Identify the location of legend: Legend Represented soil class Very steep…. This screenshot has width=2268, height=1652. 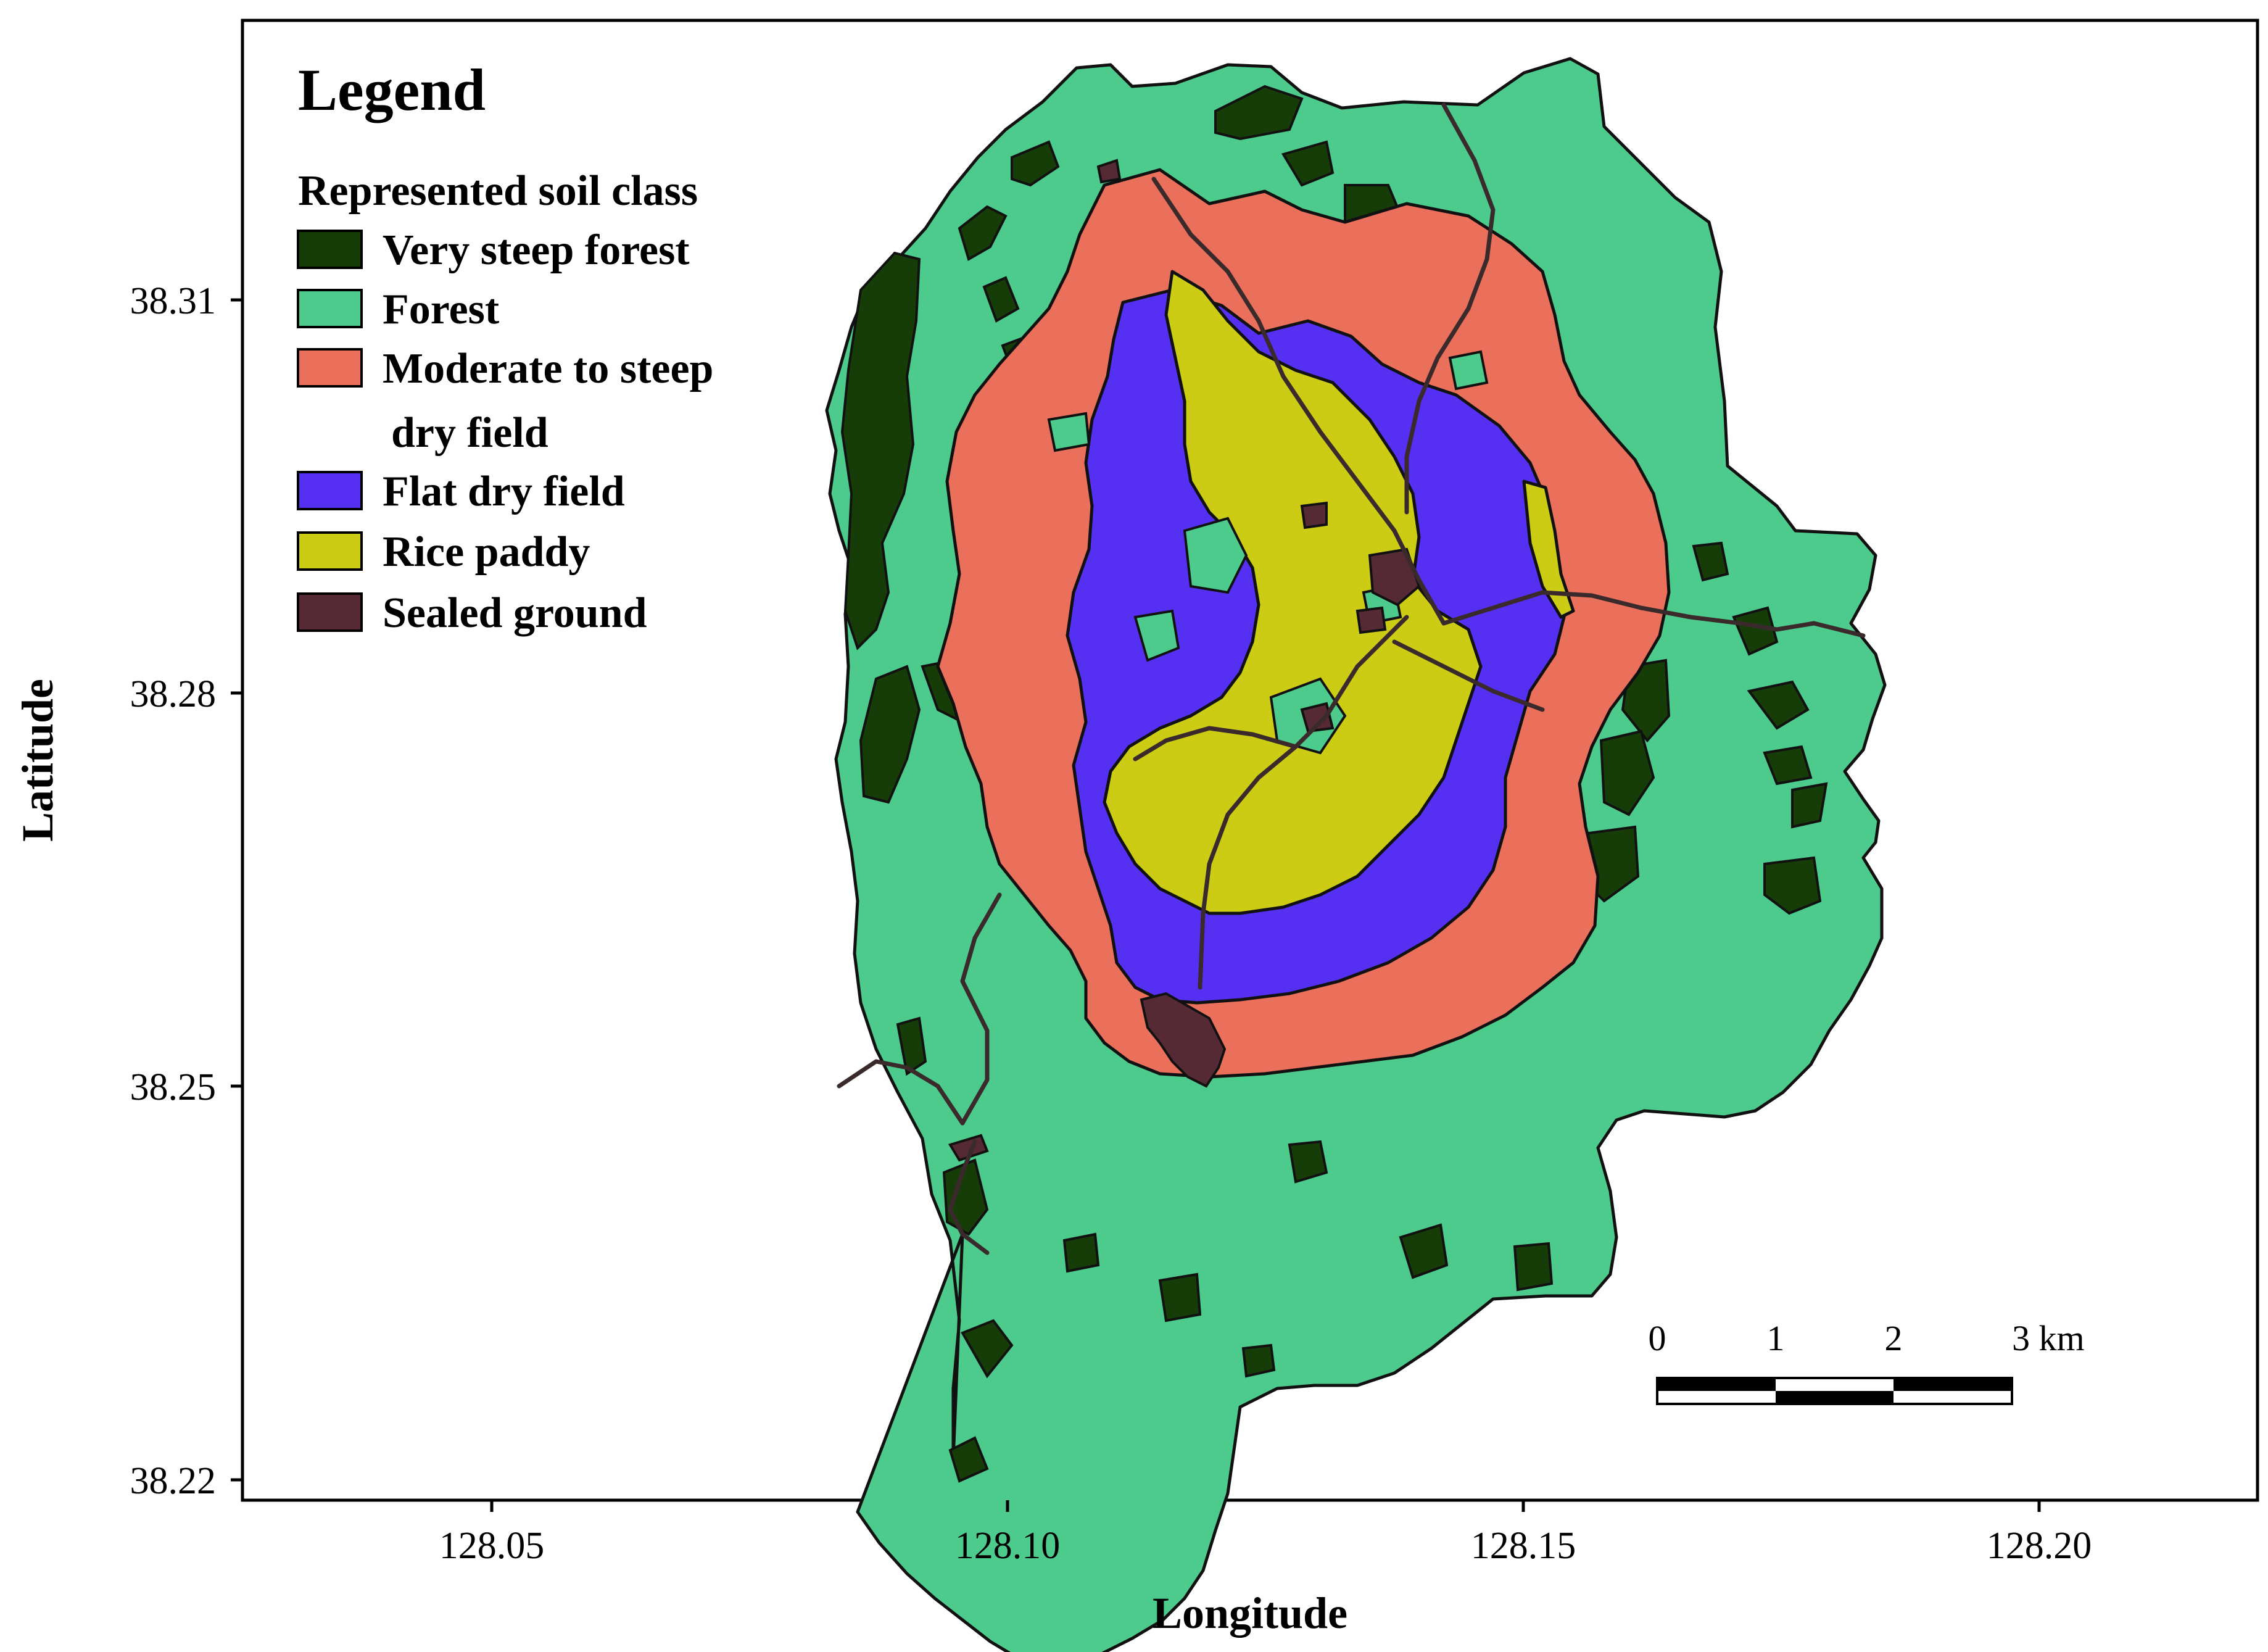
(505, 347).